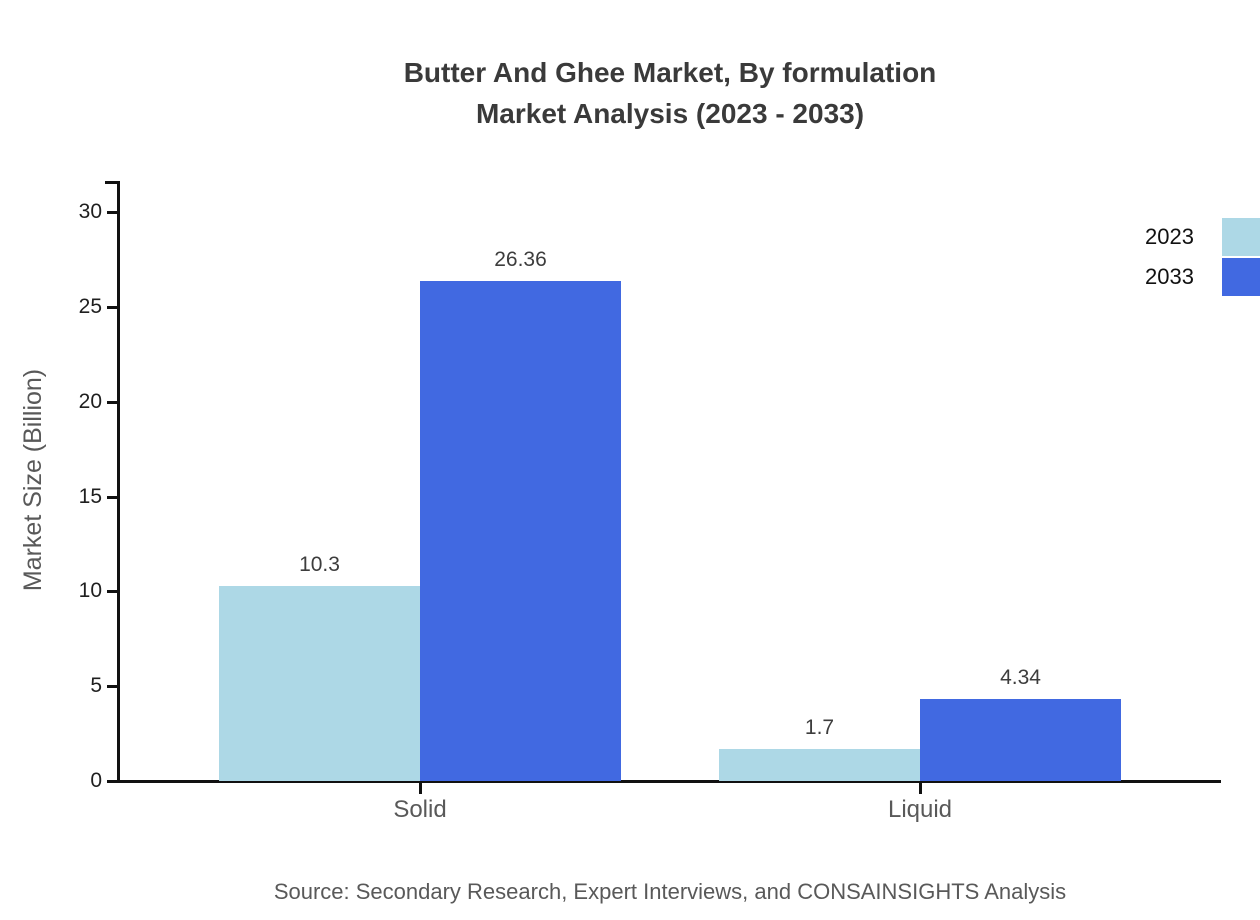  I want to click on chart-title-line1: Butter And Ghee Market, By formulation, so click(670, 72).